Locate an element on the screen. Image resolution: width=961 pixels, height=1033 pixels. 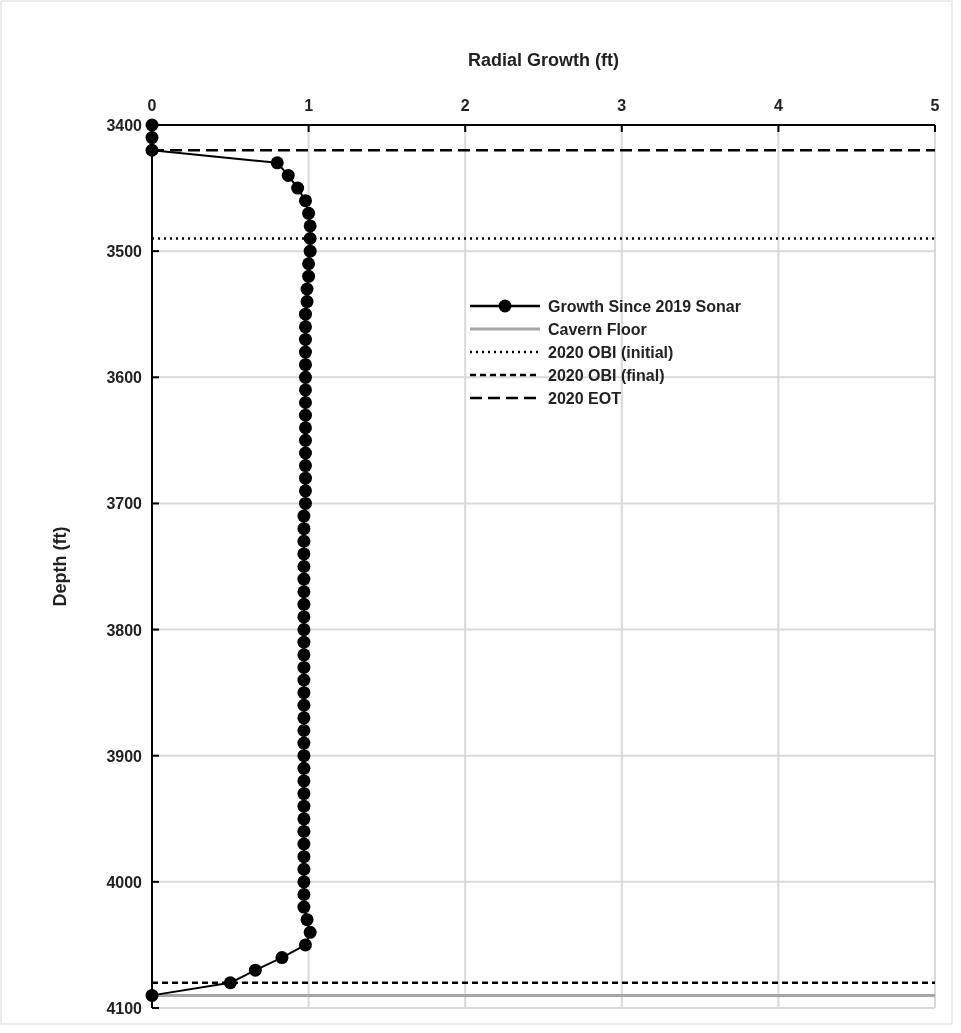
legend-label: 2020 EOT is located at coordinates (585, 398).